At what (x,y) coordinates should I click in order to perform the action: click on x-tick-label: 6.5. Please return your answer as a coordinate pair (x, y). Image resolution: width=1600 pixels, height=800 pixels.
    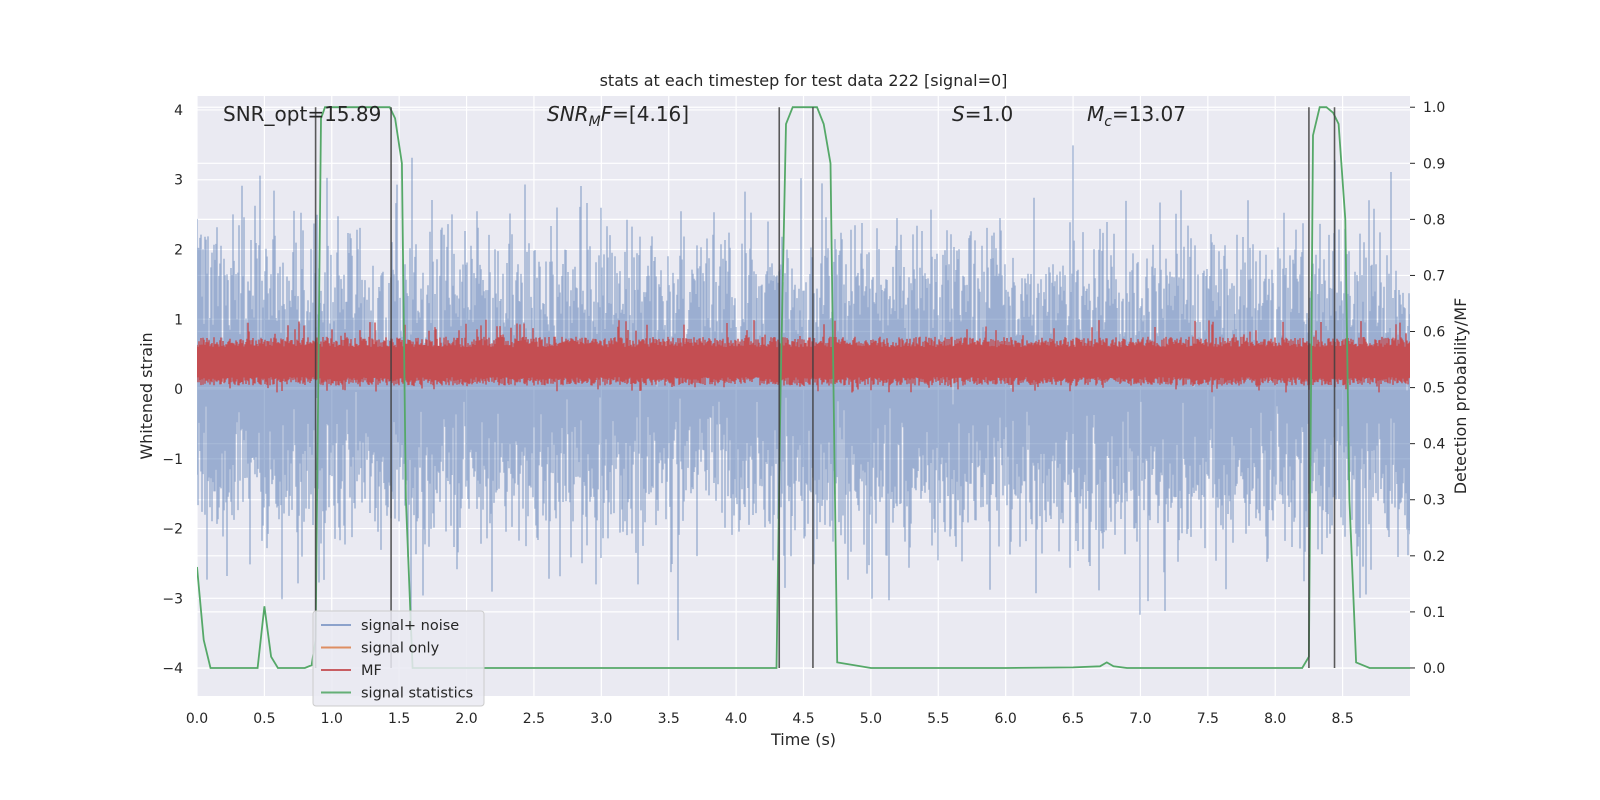
    Looking at the image, I should click on (1073, 719).